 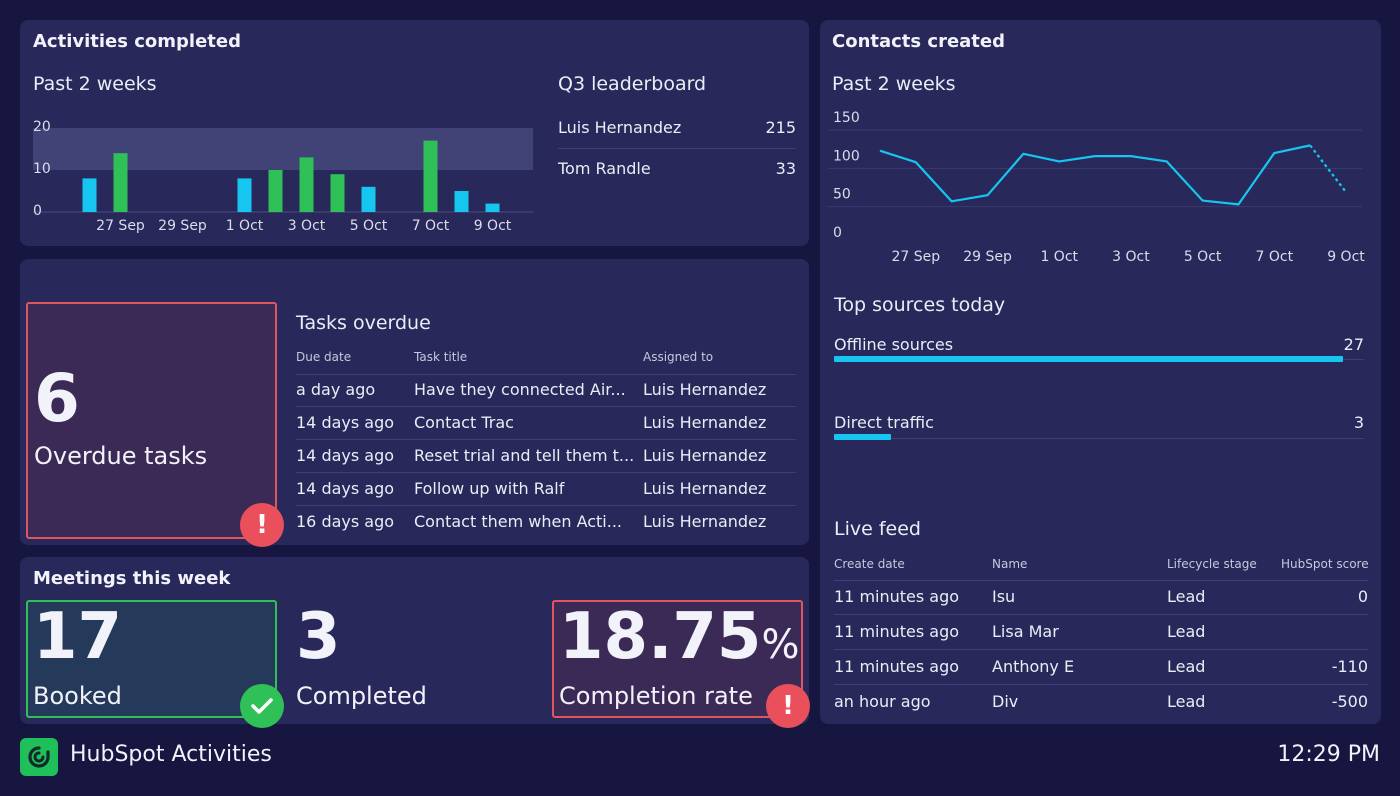 What do you see at coordinates (1346, 257) in the screenshot?
I see `x-tick-label: 9 Oct` at bounding box center [1346, 257].